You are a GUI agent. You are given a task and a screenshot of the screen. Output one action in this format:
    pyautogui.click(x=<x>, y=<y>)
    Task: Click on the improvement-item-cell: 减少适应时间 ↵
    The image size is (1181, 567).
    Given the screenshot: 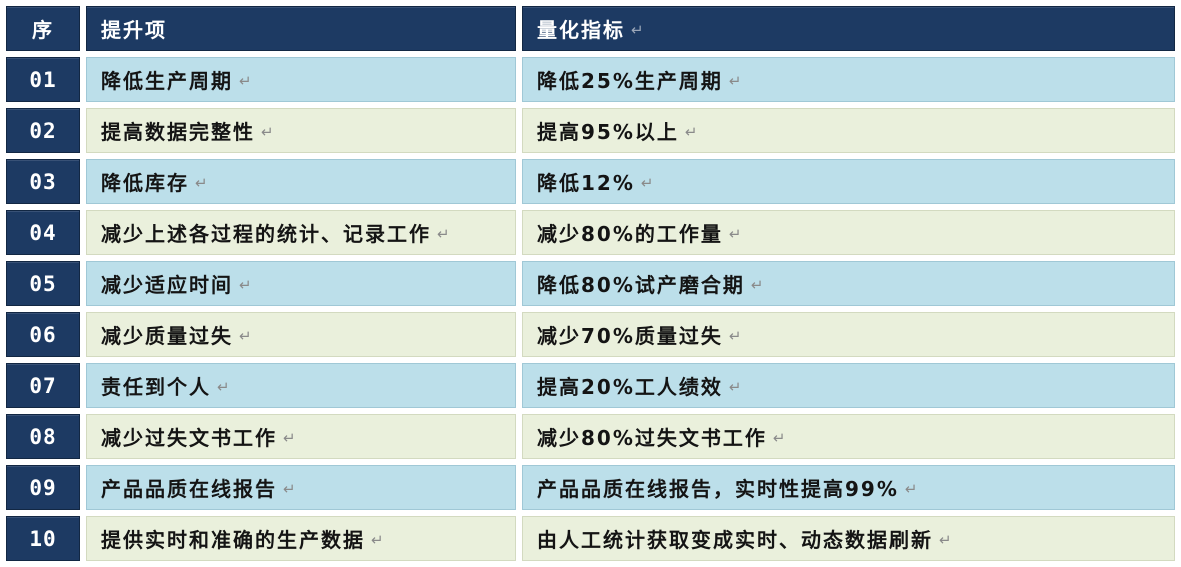 What is the action you would take?
    pyautogui.click(x=301, y=283)
    